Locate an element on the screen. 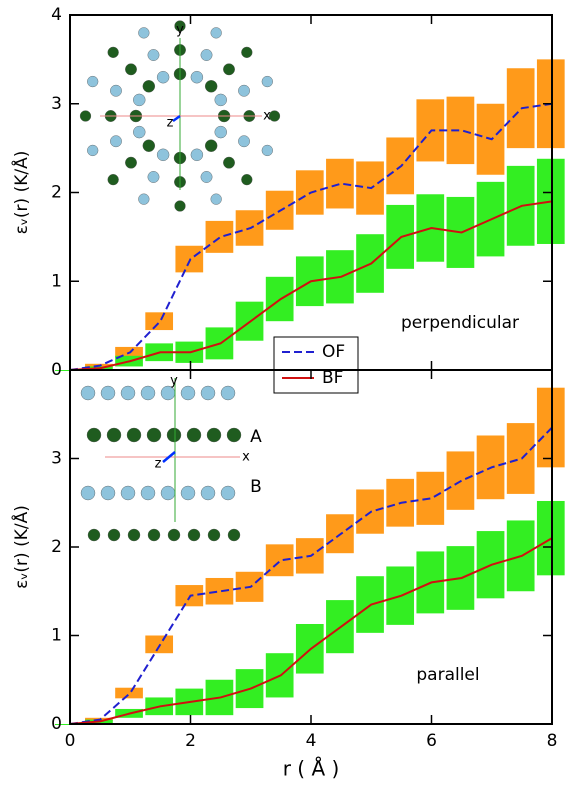 The image size is (565, 786). legend-box is located at coordinates (316, 365).